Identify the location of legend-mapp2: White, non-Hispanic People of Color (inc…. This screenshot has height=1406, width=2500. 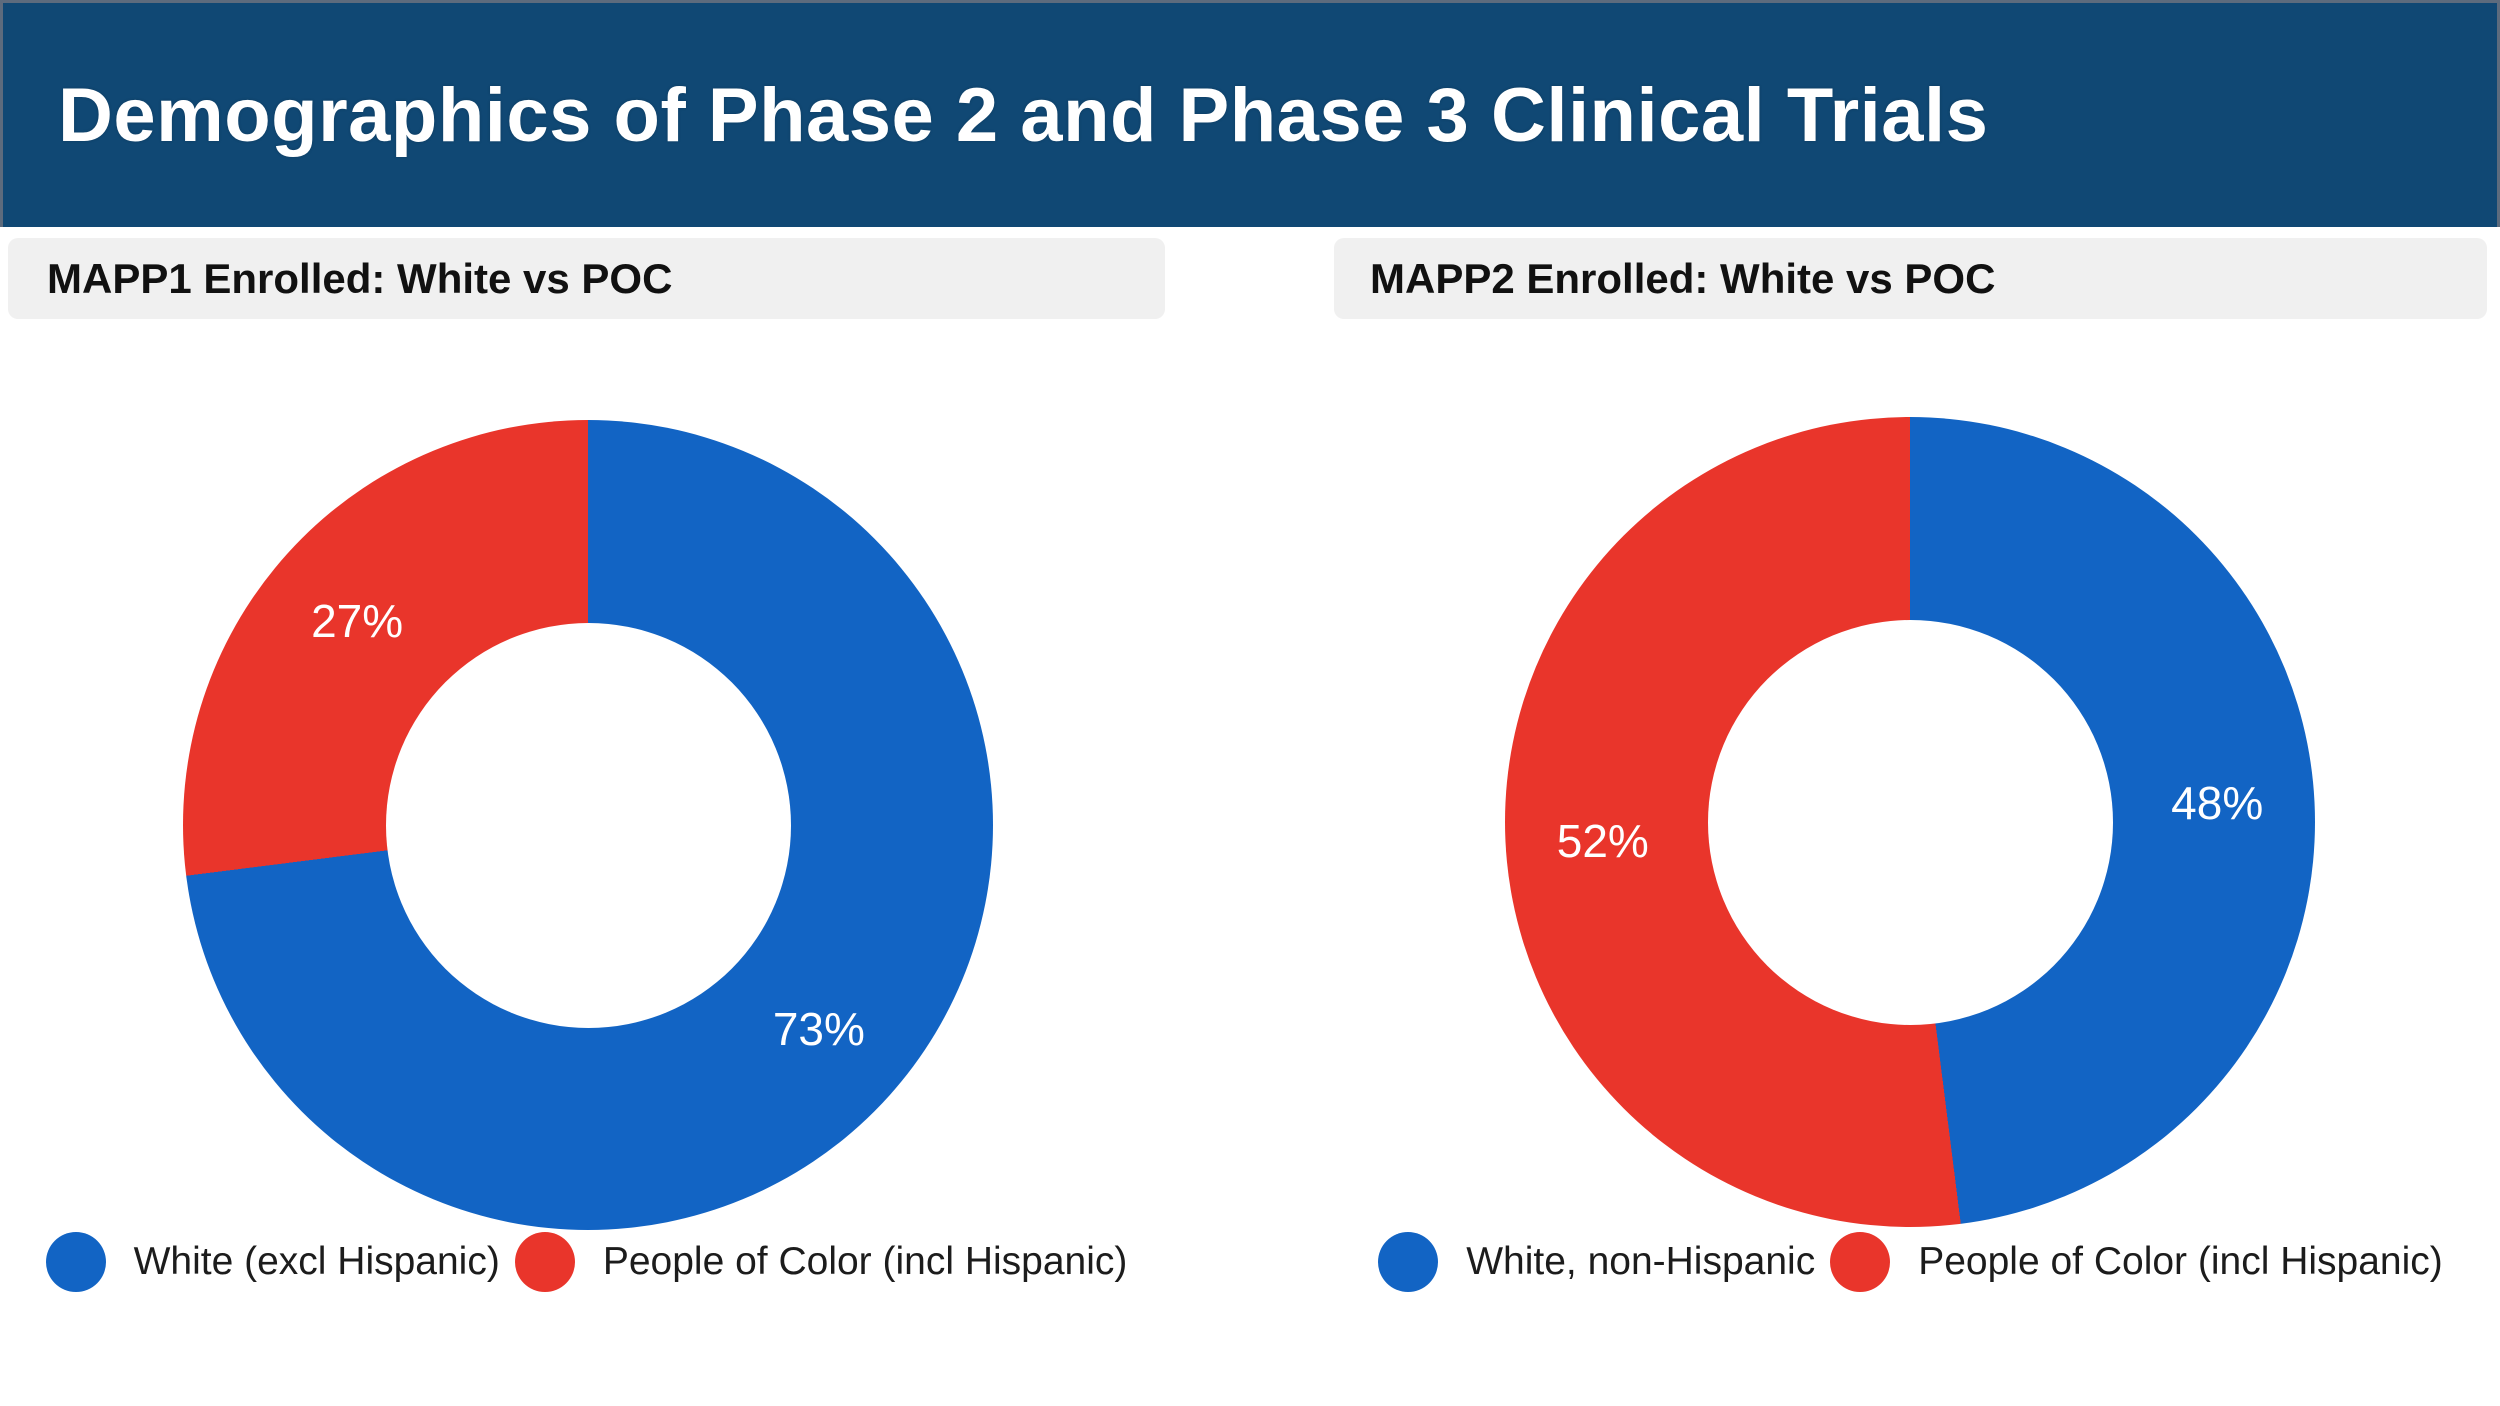
(1910, 1262).